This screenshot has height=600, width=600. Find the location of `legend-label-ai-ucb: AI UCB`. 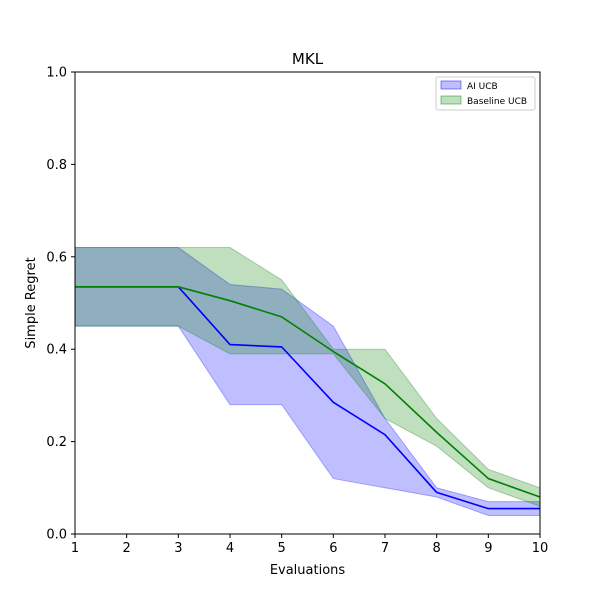

legend-label-ai-ucb: AI UCB is located at coordinates (482, 87).